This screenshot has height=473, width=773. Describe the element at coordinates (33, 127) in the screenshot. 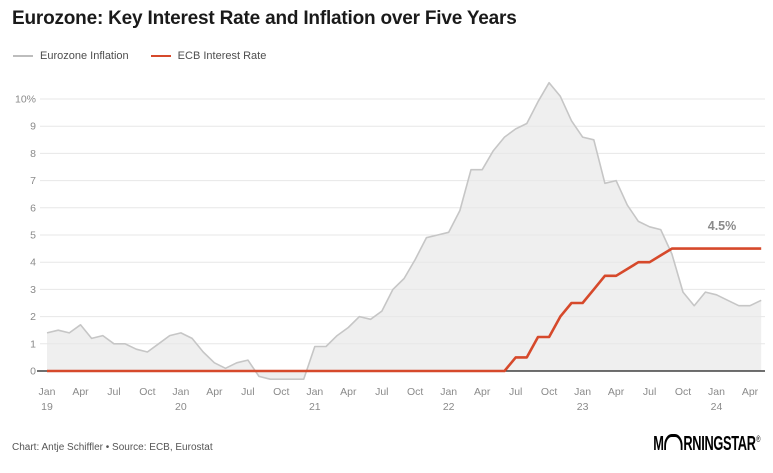

I see `y-axis-tick-label: 9` at that location.